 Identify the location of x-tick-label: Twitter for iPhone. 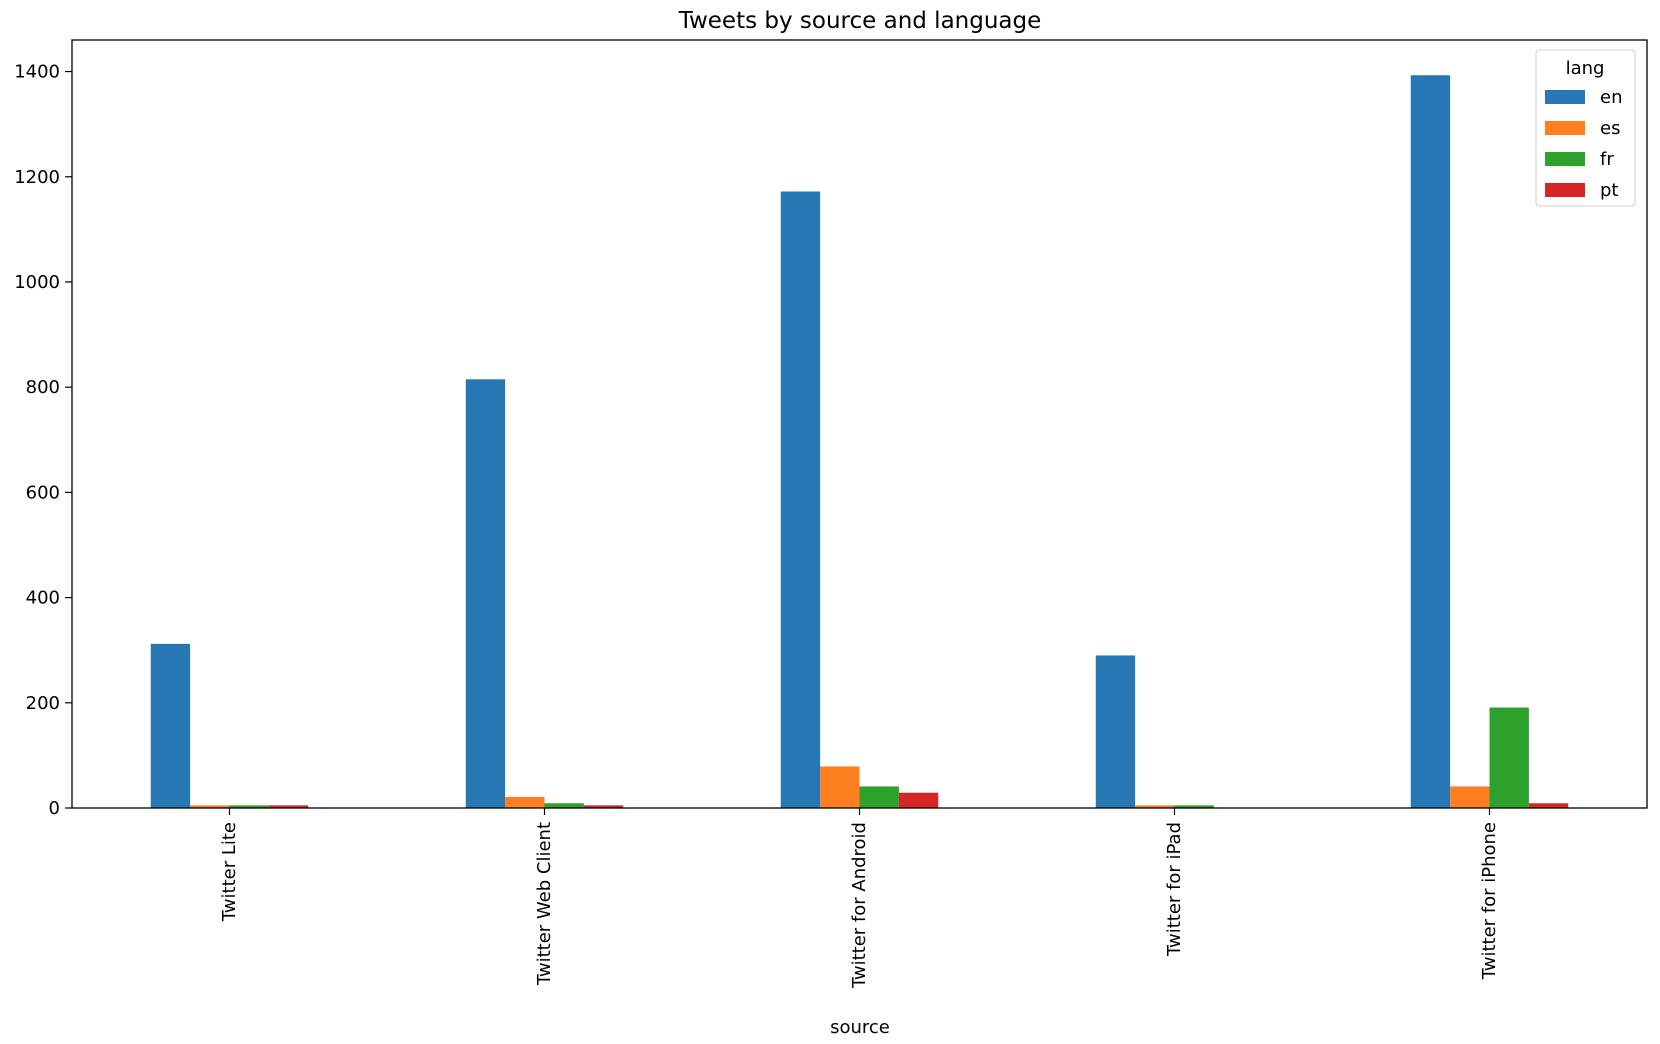
(1489, 901).